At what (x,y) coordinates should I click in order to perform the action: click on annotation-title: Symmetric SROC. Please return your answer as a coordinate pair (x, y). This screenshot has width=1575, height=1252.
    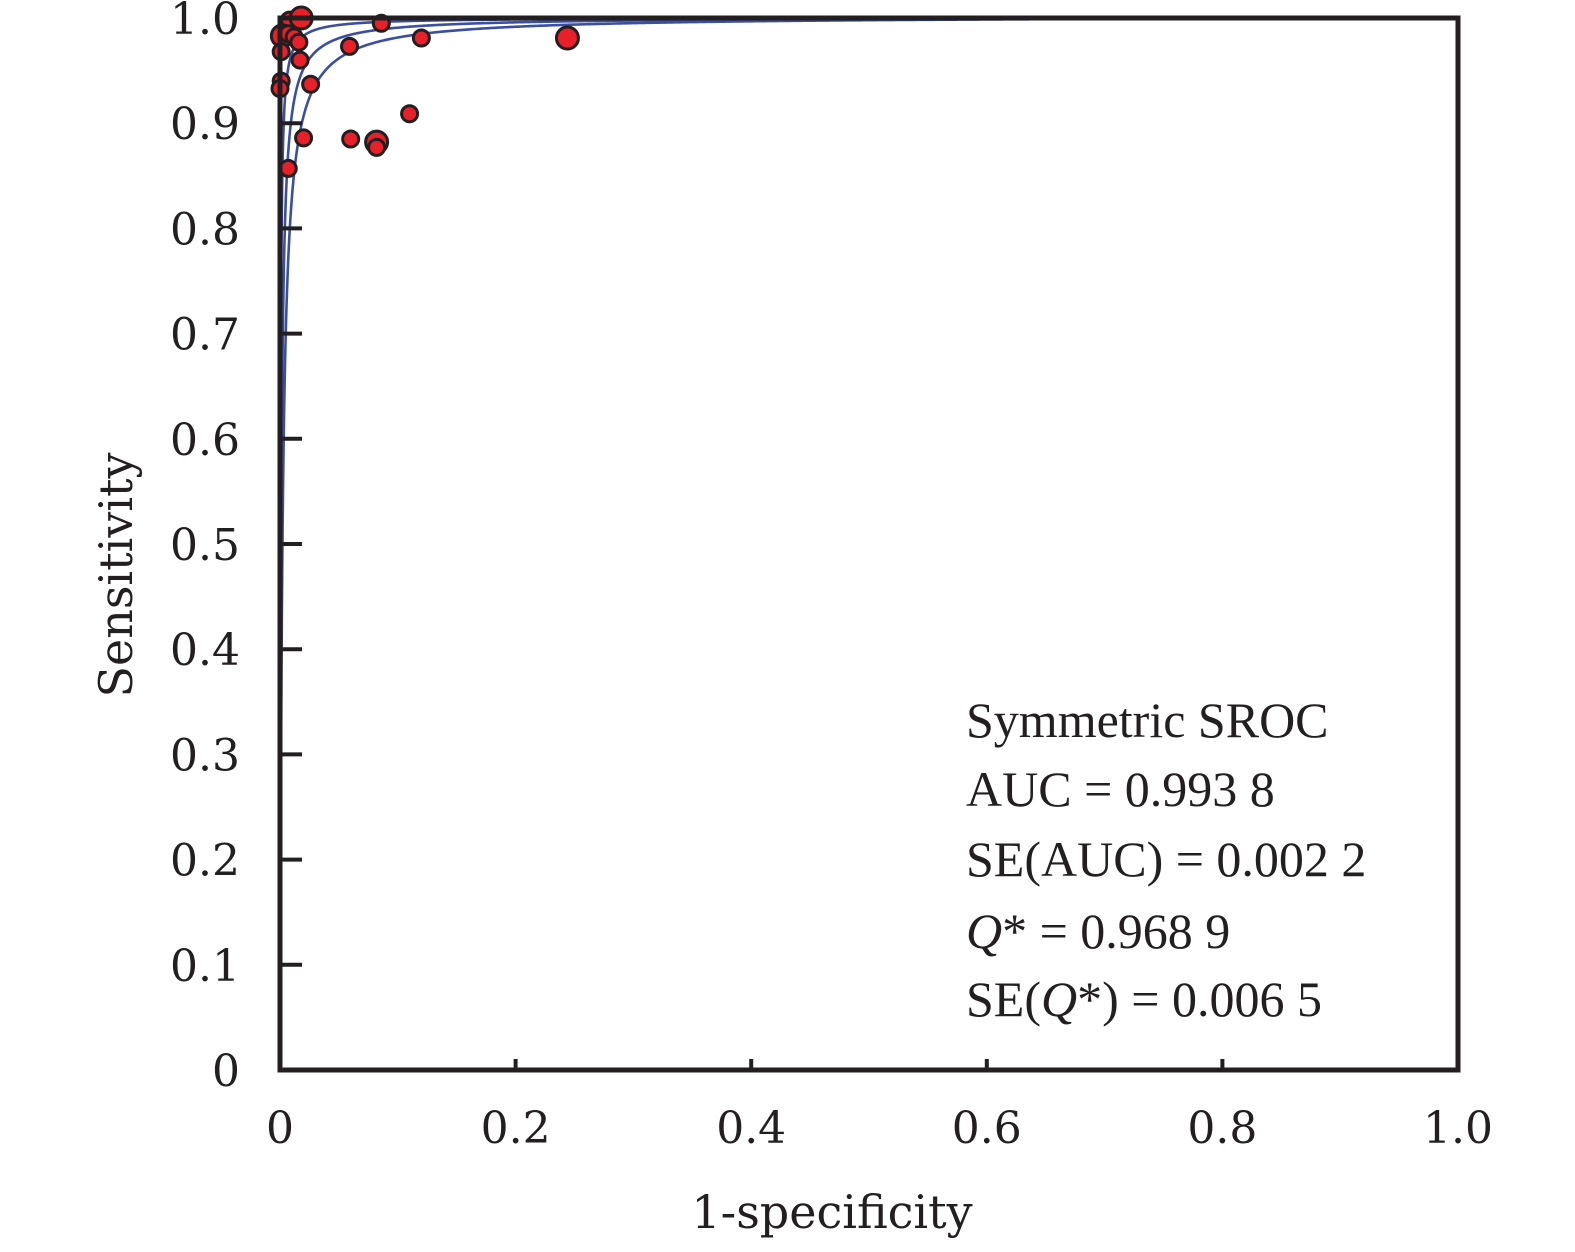
    Looking at the image, I should click on (1147, 720).